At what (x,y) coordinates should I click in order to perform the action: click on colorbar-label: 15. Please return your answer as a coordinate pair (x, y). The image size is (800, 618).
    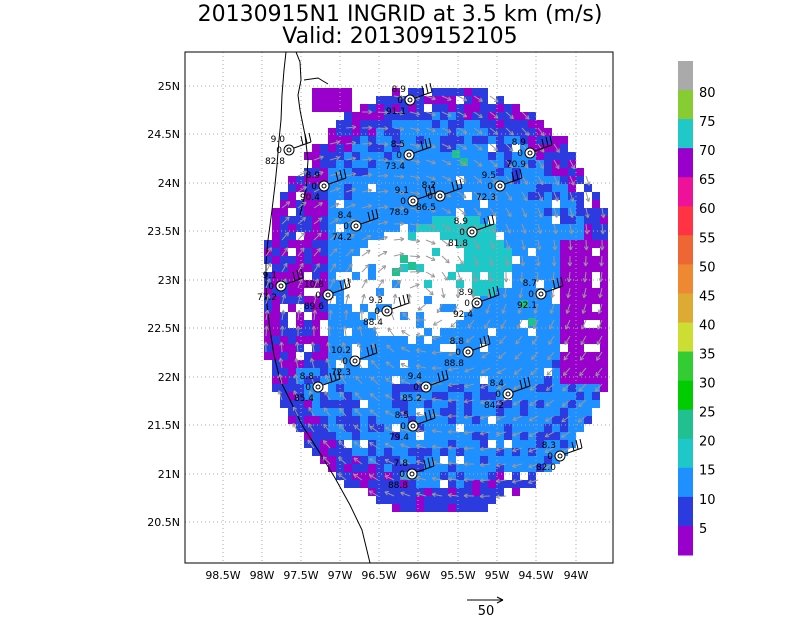
    Looking at the image, I should click on (707, 471).